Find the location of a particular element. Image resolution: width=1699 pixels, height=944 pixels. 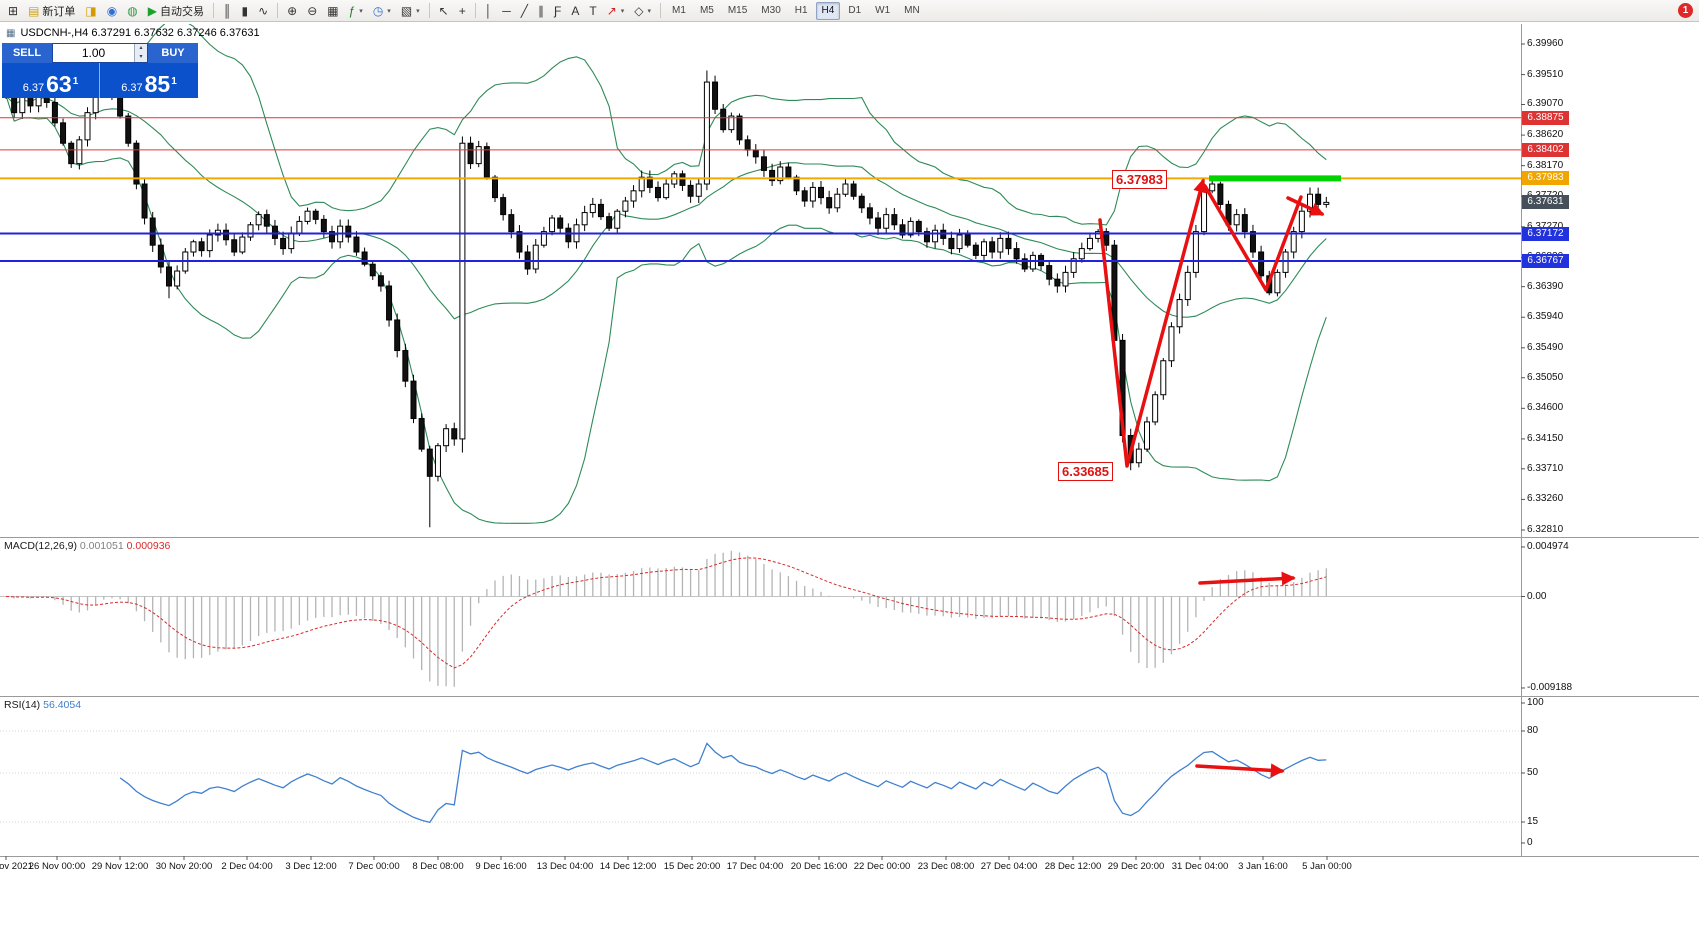

channel-icon: ∥ is located at coordinates (541, 10).